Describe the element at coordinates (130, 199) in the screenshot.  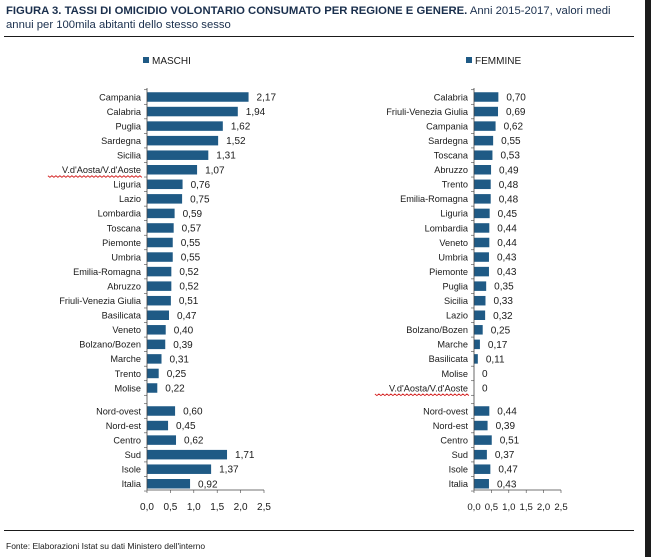
I see `maschi-region-label-lazio: Lazio` at that location.